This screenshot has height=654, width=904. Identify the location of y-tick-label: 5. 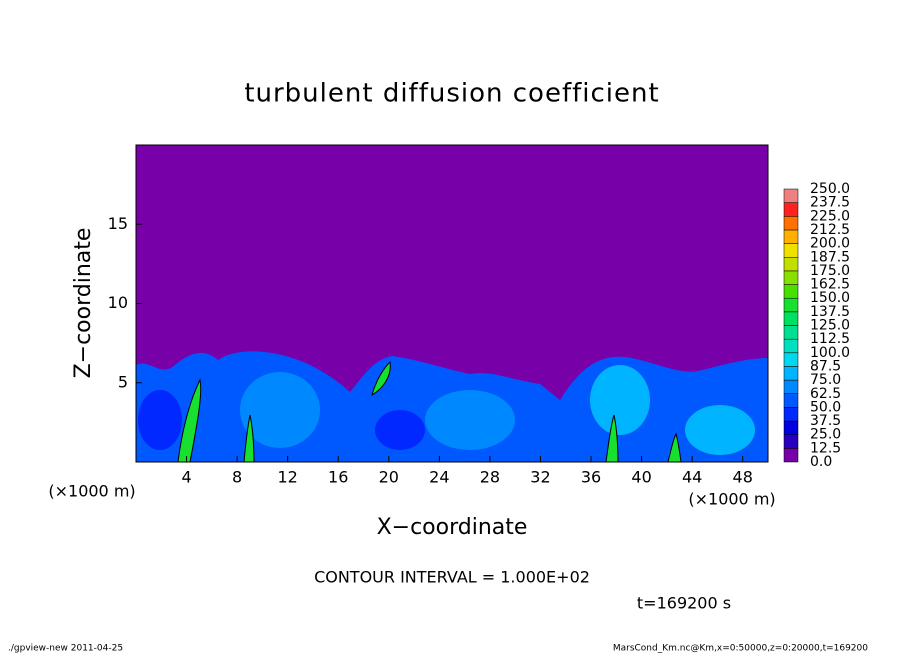
(123, 381).